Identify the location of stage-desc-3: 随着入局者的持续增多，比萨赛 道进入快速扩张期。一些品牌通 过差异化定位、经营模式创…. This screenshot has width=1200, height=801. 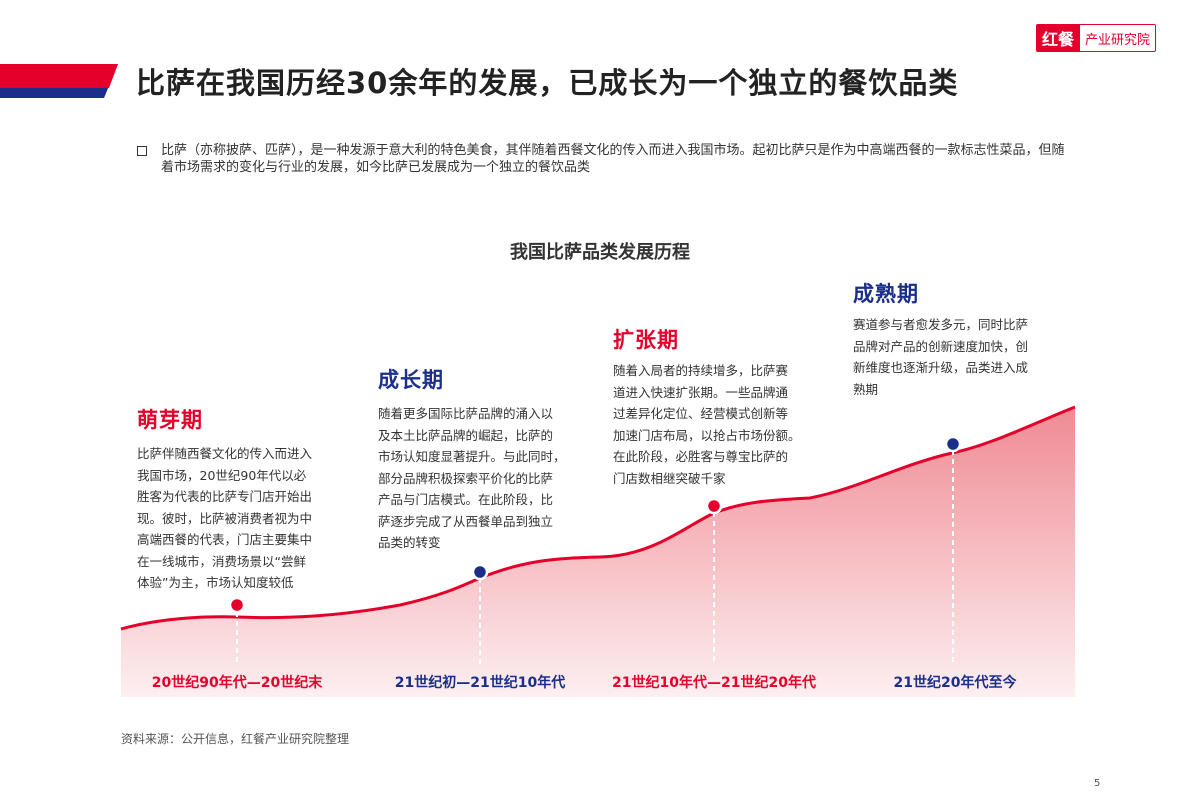
(707, 424).